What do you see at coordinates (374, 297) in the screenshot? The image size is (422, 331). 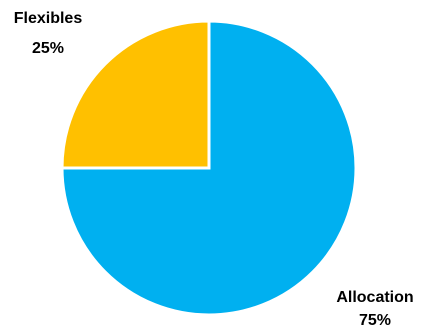 I see `label-allocation-name: Allocation` at bounding box center [374, 297].